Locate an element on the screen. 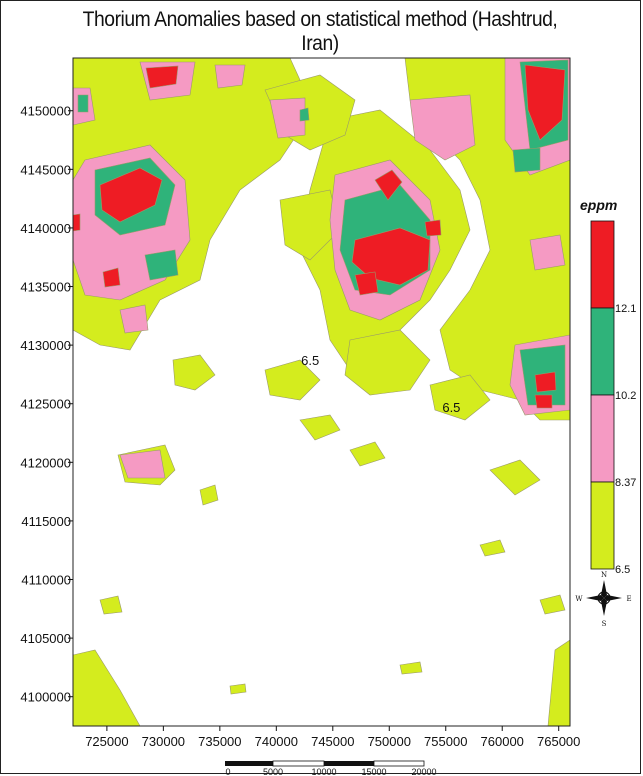  y-tick-label: 4130000 is located at coordinates (45, 345).